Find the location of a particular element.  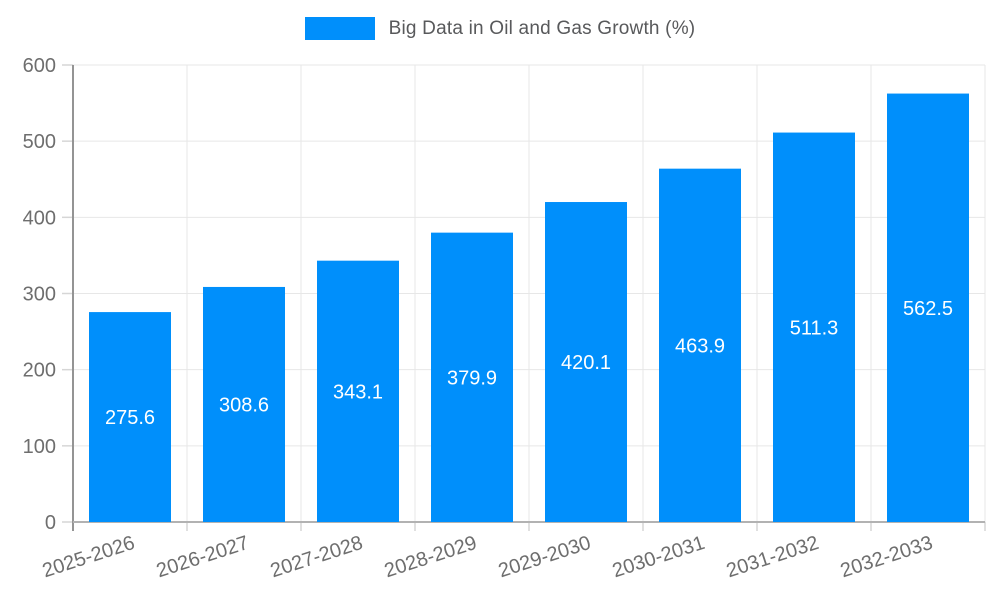

x-tick-label: 2027-2028 is located at coordinates (317, 557).